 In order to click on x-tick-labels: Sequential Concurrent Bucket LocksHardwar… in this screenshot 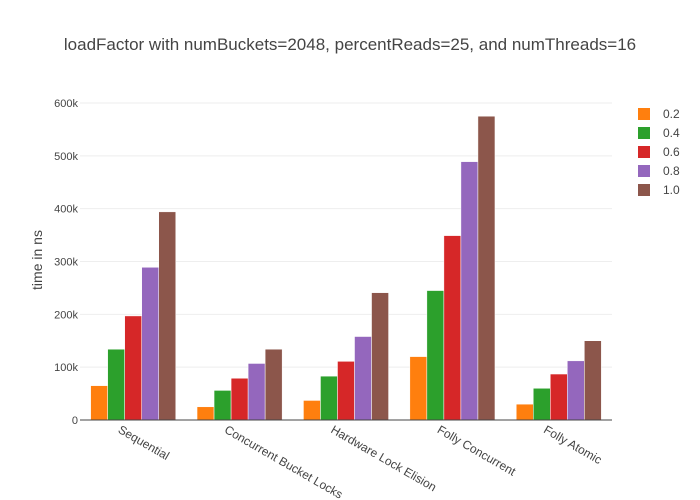, I will do `click(360, 461)`.